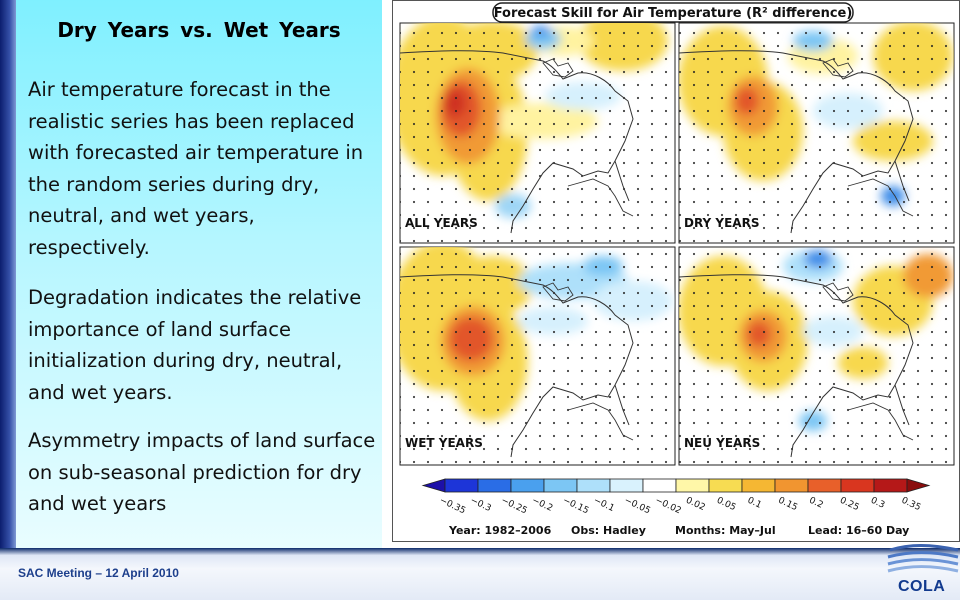 The height and width of the screenshot is (600, 960). What do you see at coordinates (481, 505) in the screenshot?
I see `colorbar-tick-label: −0.3` at bounding box center [481, 505].